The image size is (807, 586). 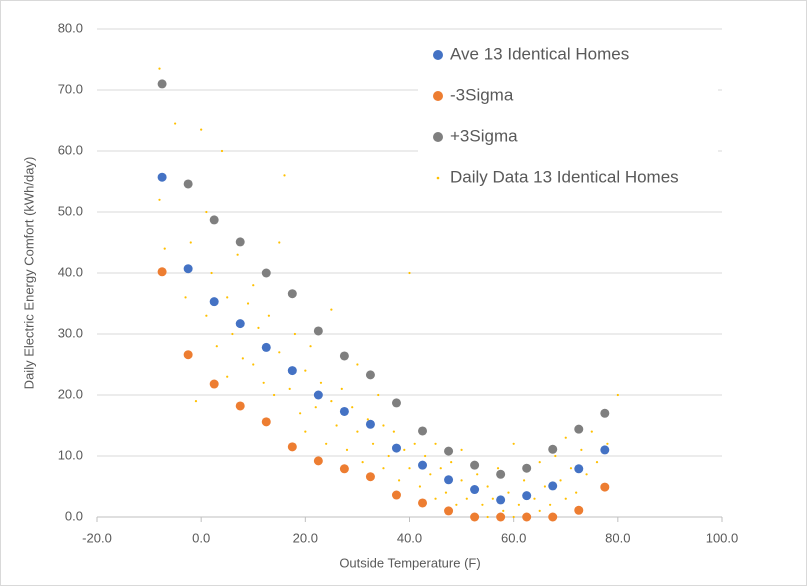 I want to click on y-tick-label: 70.0, so click(x=70, y=88).